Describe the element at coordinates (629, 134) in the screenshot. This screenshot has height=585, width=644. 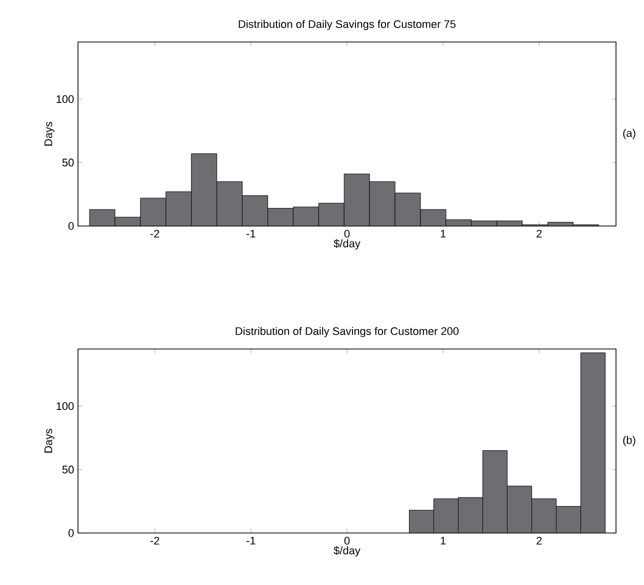
I see `text: (a)` at that location.